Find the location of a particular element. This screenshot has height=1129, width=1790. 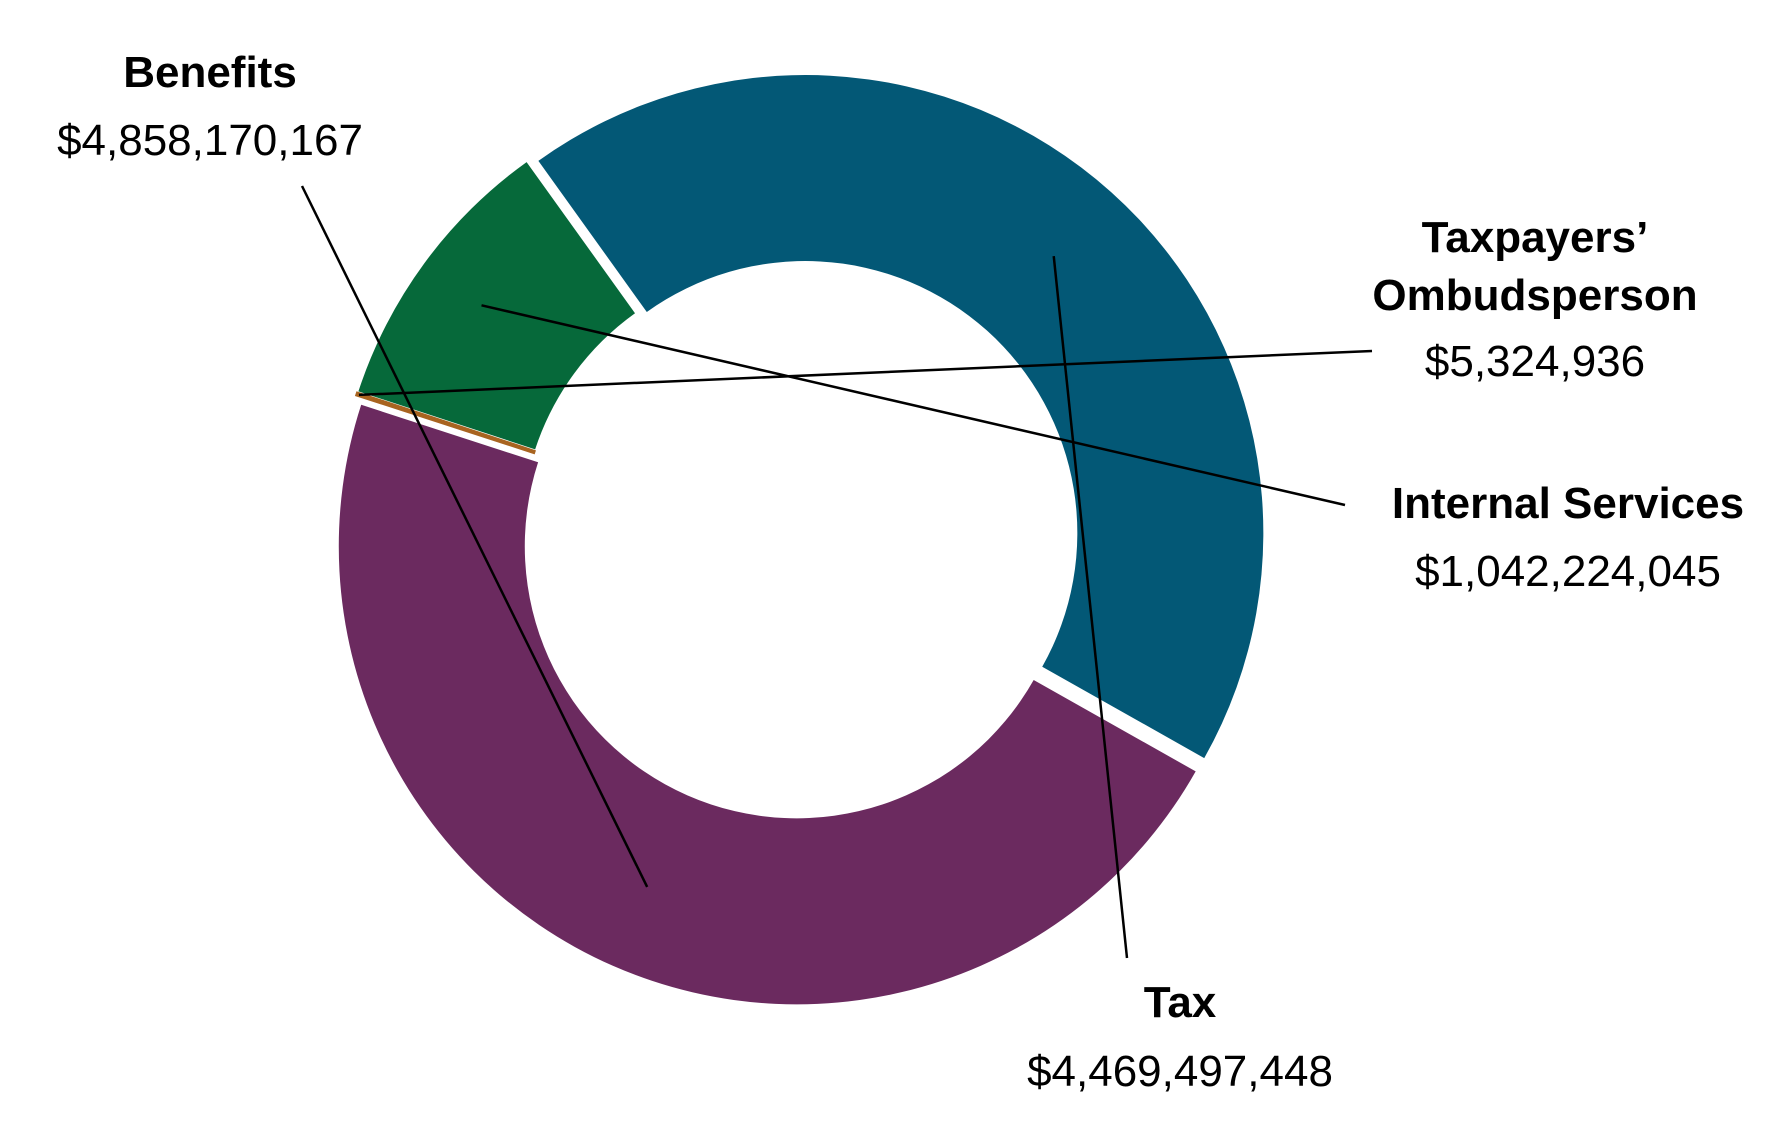

label-benefits: Benefits $4,858,170,167 is located at coordinates (210, 106).